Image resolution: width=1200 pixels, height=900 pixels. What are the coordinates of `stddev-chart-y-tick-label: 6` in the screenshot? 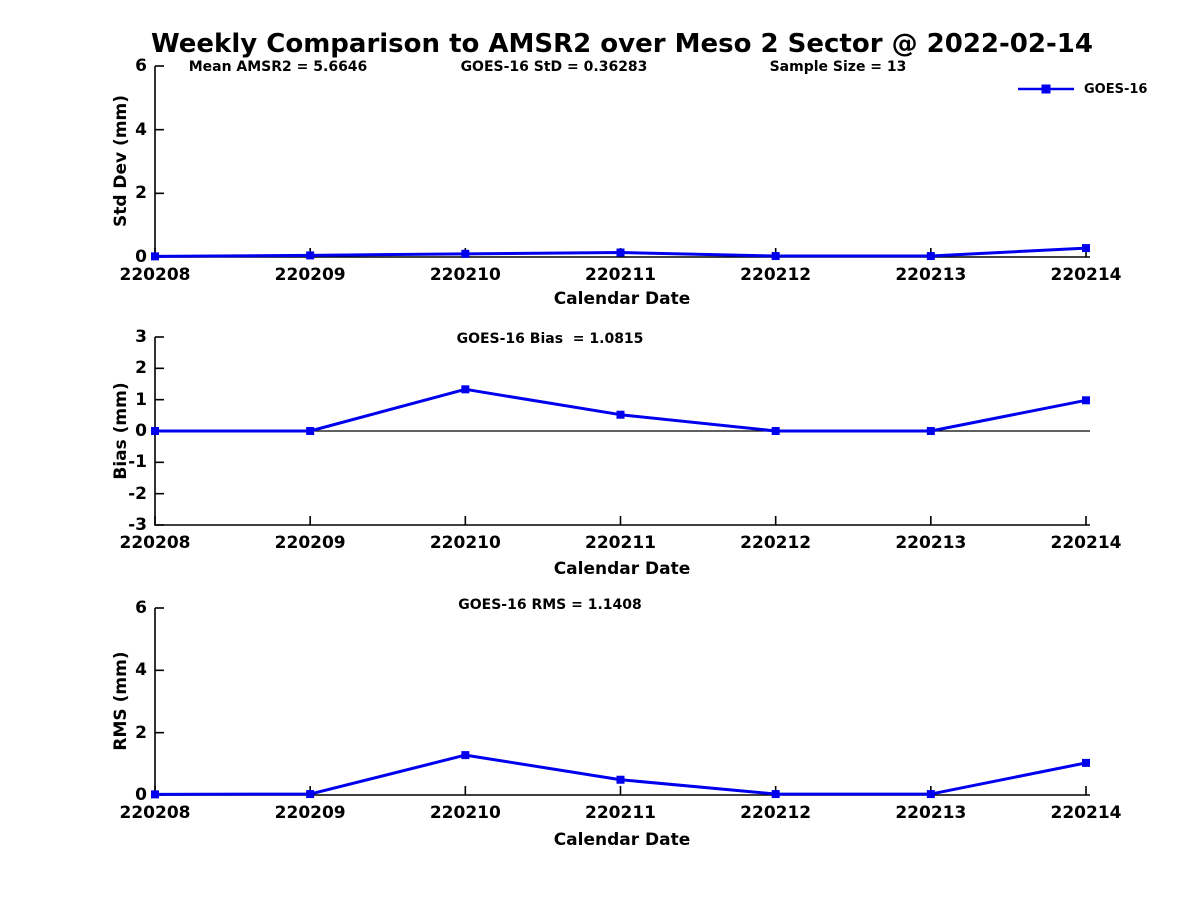 It's located at (141, 66).